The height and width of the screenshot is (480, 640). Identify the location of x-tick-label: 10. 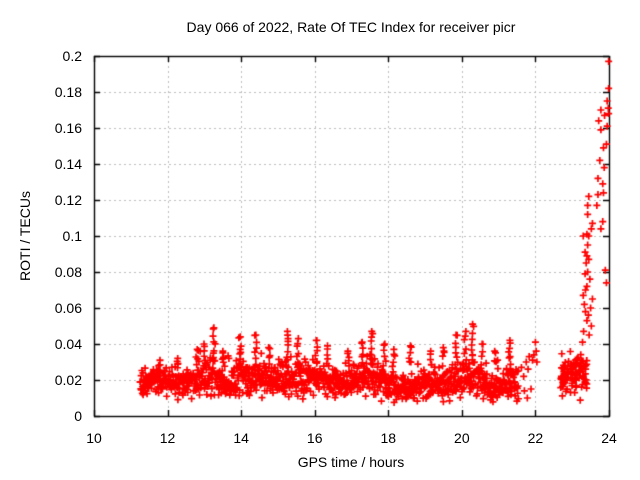
(94, 438).